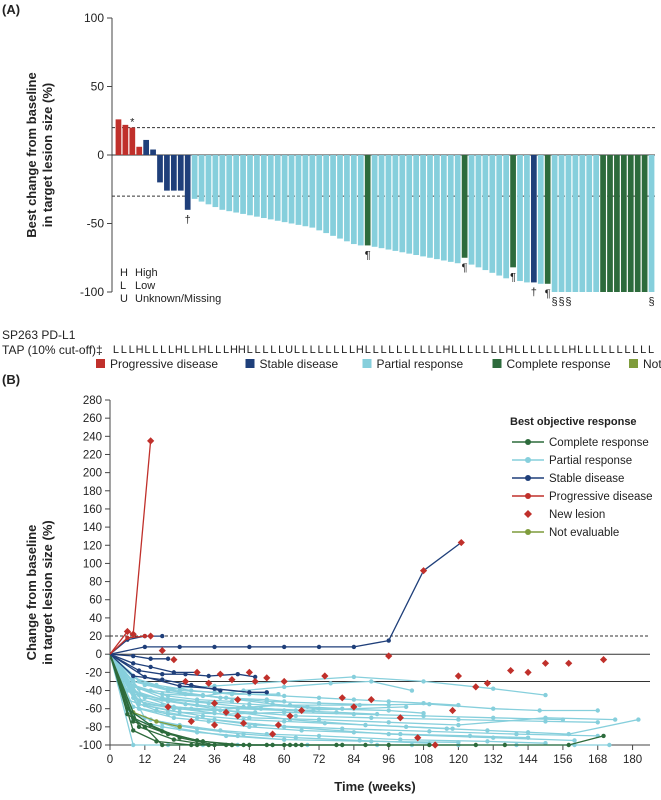  I want to click on legend-marker-new_lesion, so click(528, 514).